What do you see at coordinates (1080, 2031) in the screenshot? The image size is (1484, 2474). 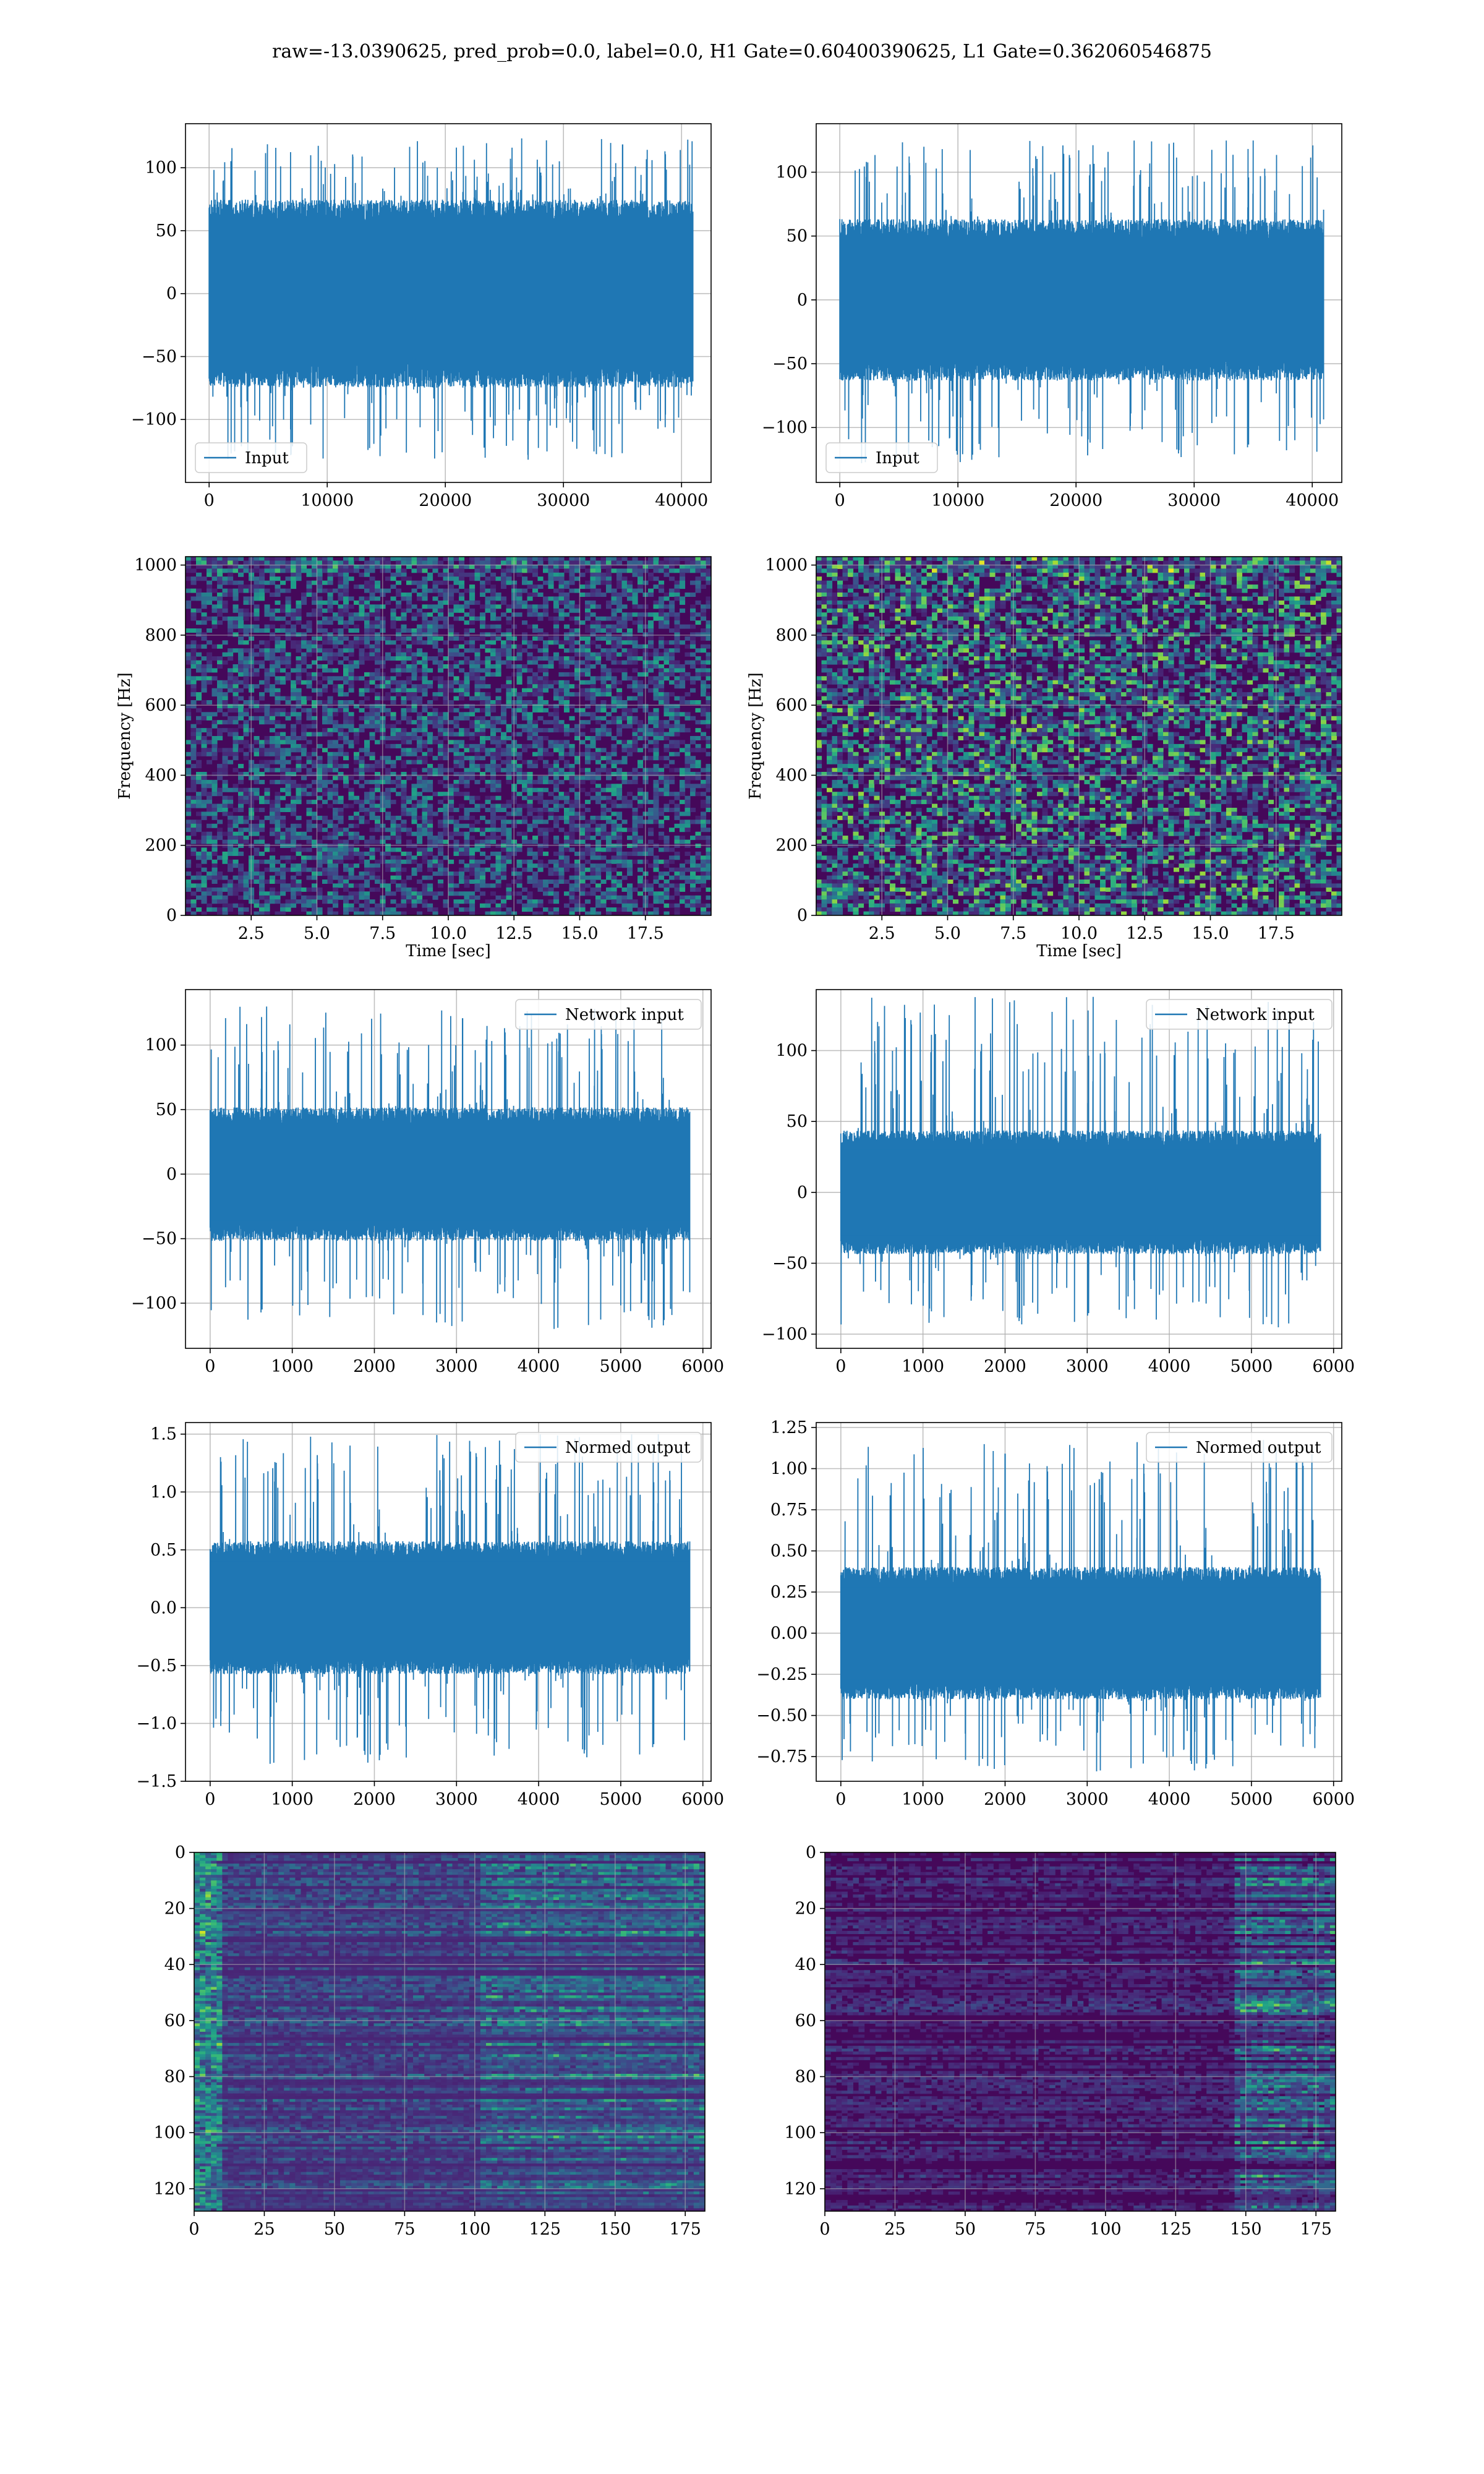 I see `heatmap-image` at bounding box center [1080, 2031].